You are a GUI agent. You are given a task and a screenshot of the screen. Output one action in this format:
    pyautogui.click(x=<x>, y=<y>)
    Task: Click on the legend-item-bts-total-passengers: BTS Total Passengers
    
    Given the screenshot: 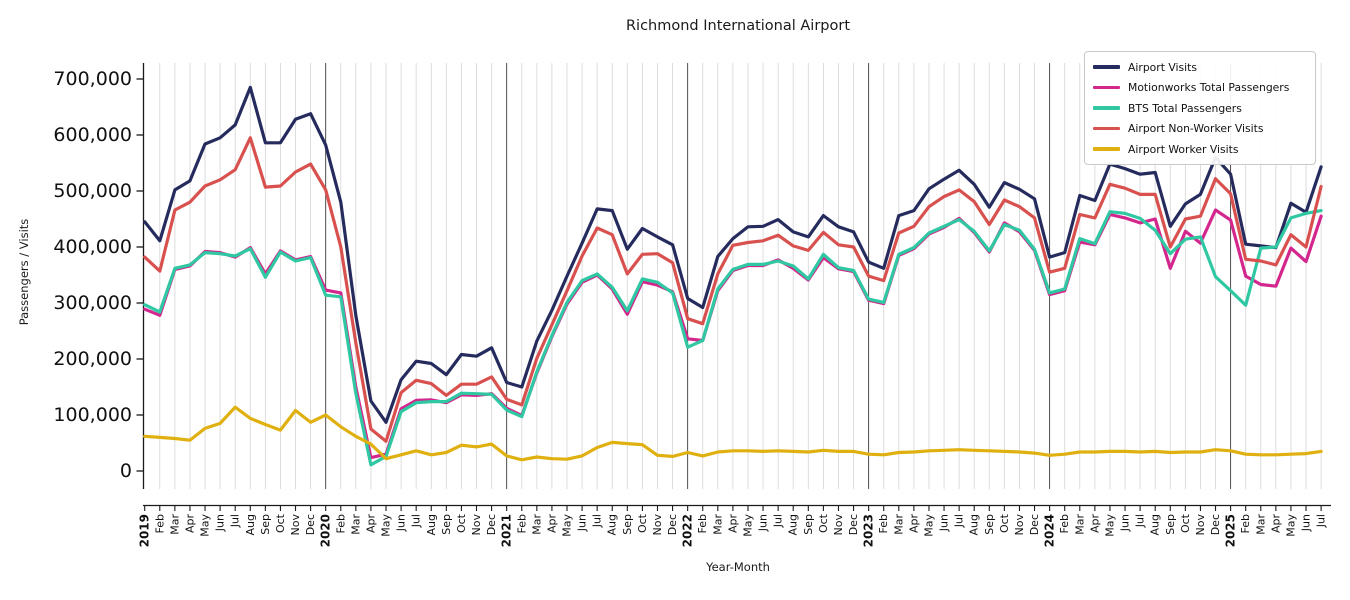 What is the action you would take?
    pyautogui.click(x=1199, y=108)
    